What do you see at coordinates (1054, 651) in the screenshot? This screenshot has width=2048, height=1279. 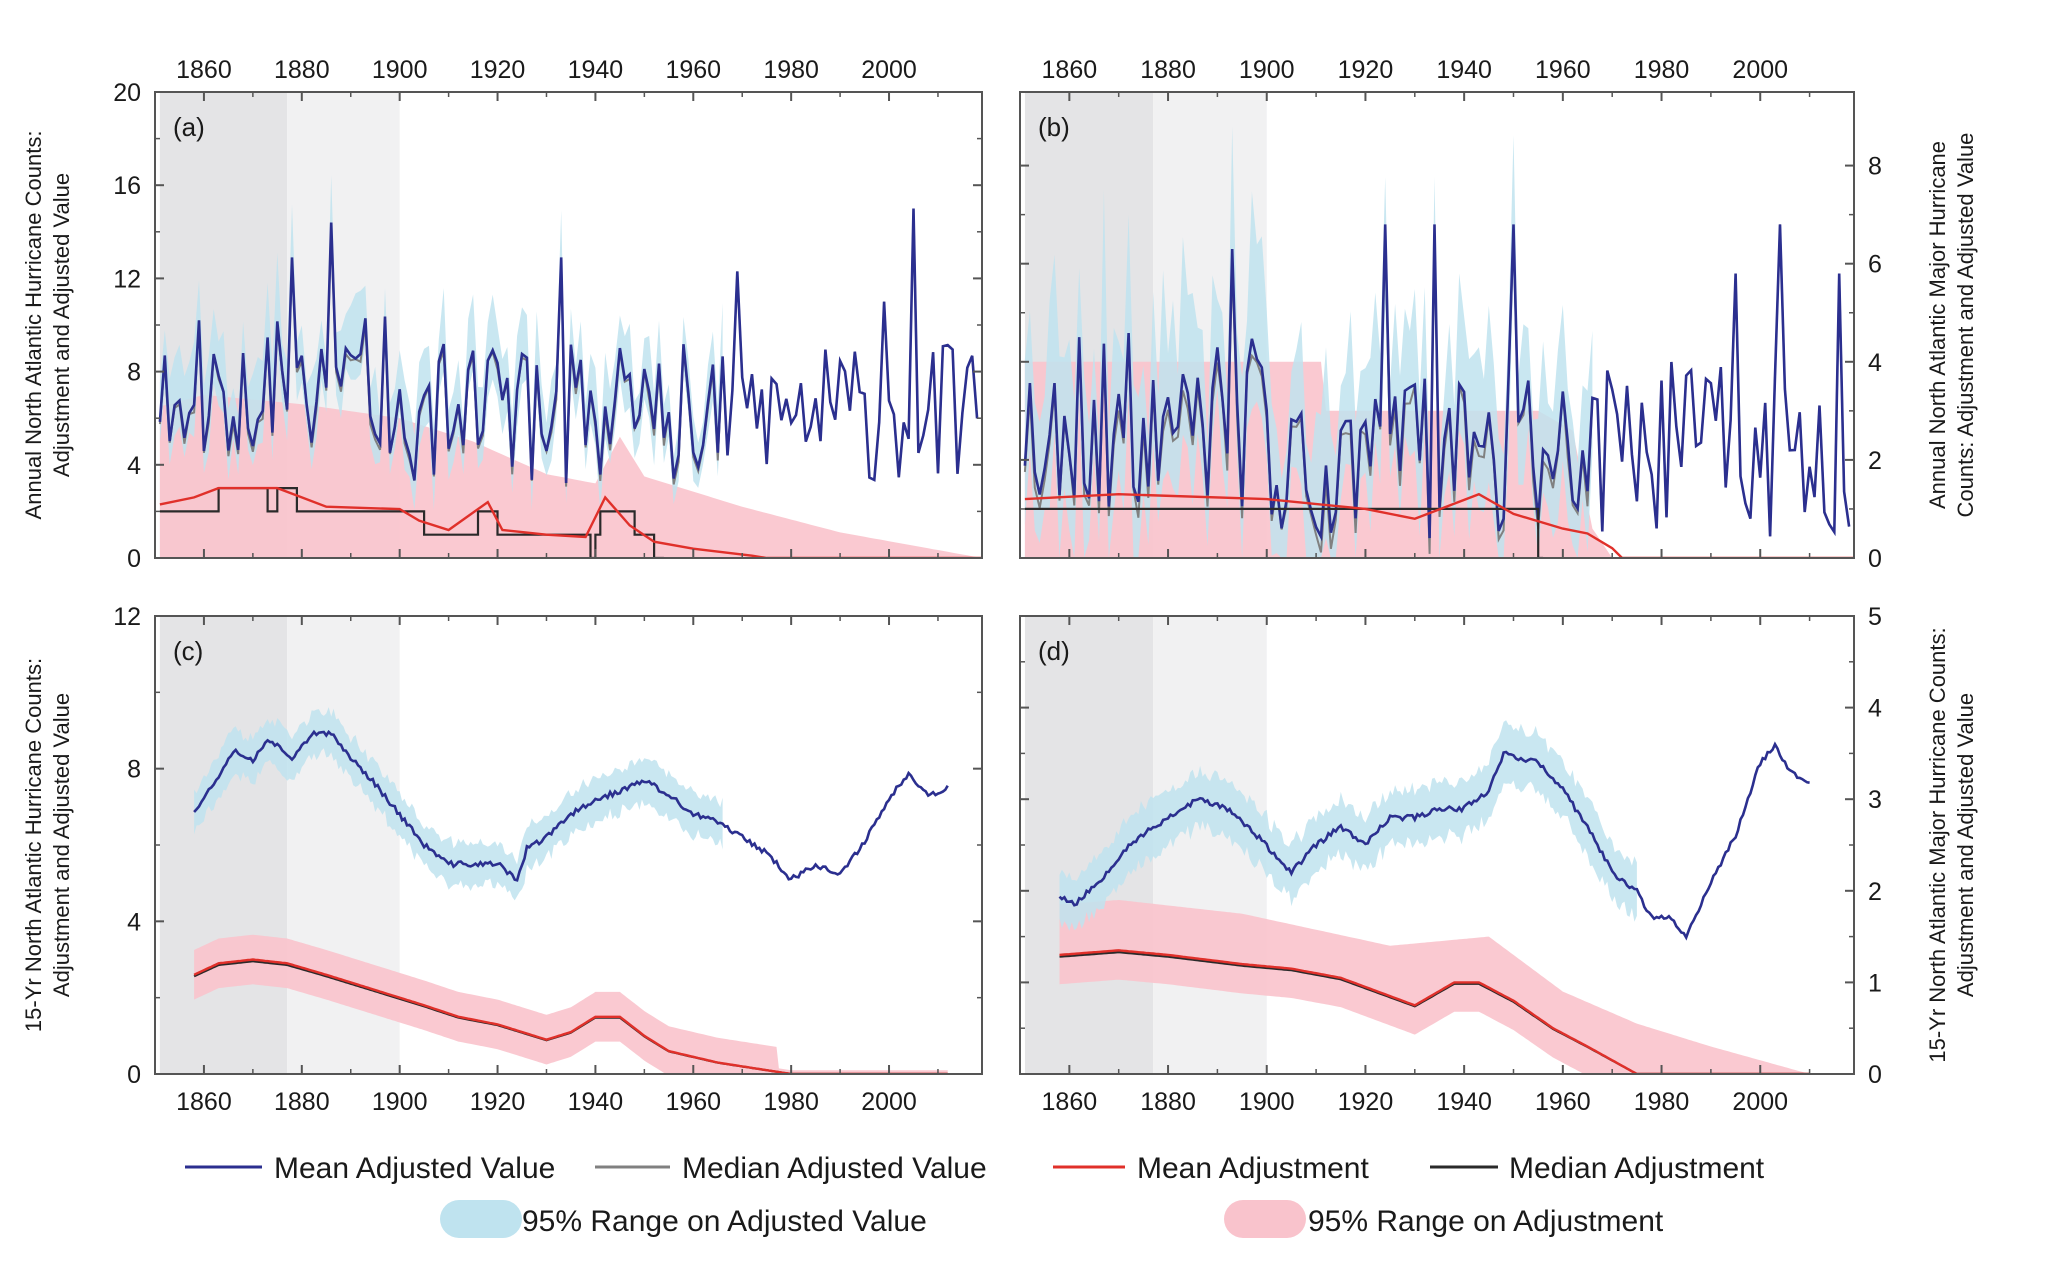 I see `panel-label: (d)` at bounding box center [1054, 651].